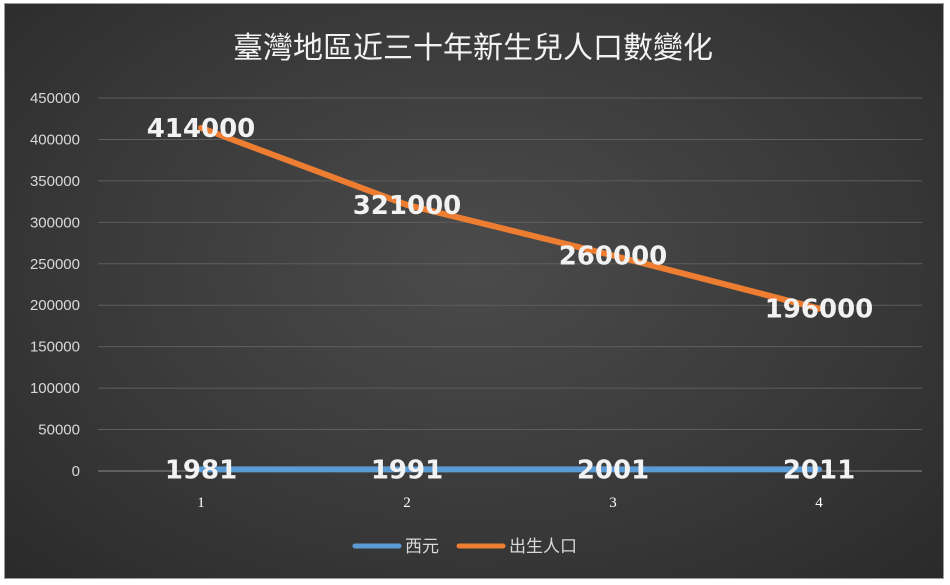 The height and width of the screenshot is (585, 950). What do you see at coordinates (201, 503) in the screenshot?
I see `x-tick-label: 1` at bounding box center [201, 503].